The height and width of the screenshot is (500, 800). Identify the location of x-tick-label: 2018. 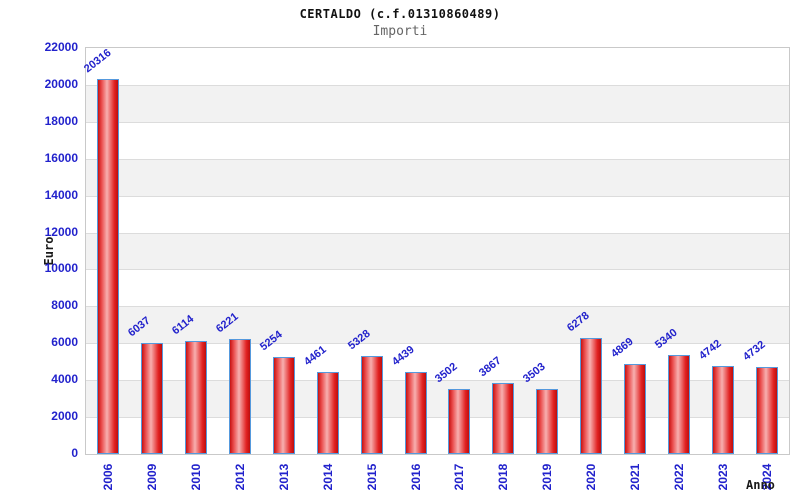
(503, 477).